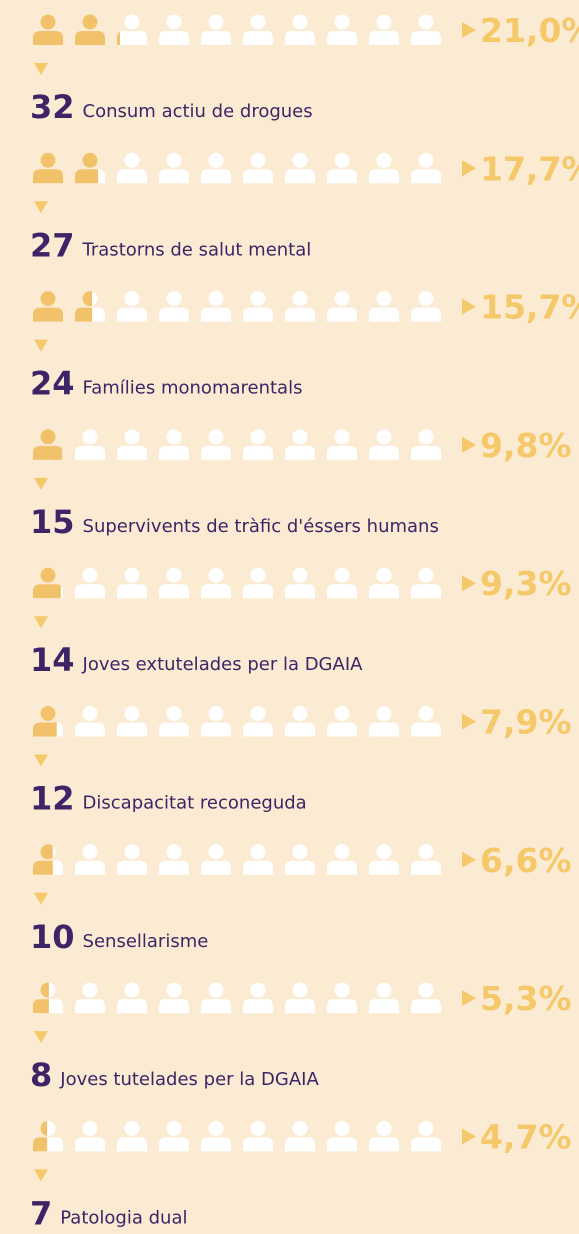 This screenshot has width=579, height=1234. Describe the element at coordinates (529, 168) in the screenshot. I see `value-label: 17,7%` at that location.